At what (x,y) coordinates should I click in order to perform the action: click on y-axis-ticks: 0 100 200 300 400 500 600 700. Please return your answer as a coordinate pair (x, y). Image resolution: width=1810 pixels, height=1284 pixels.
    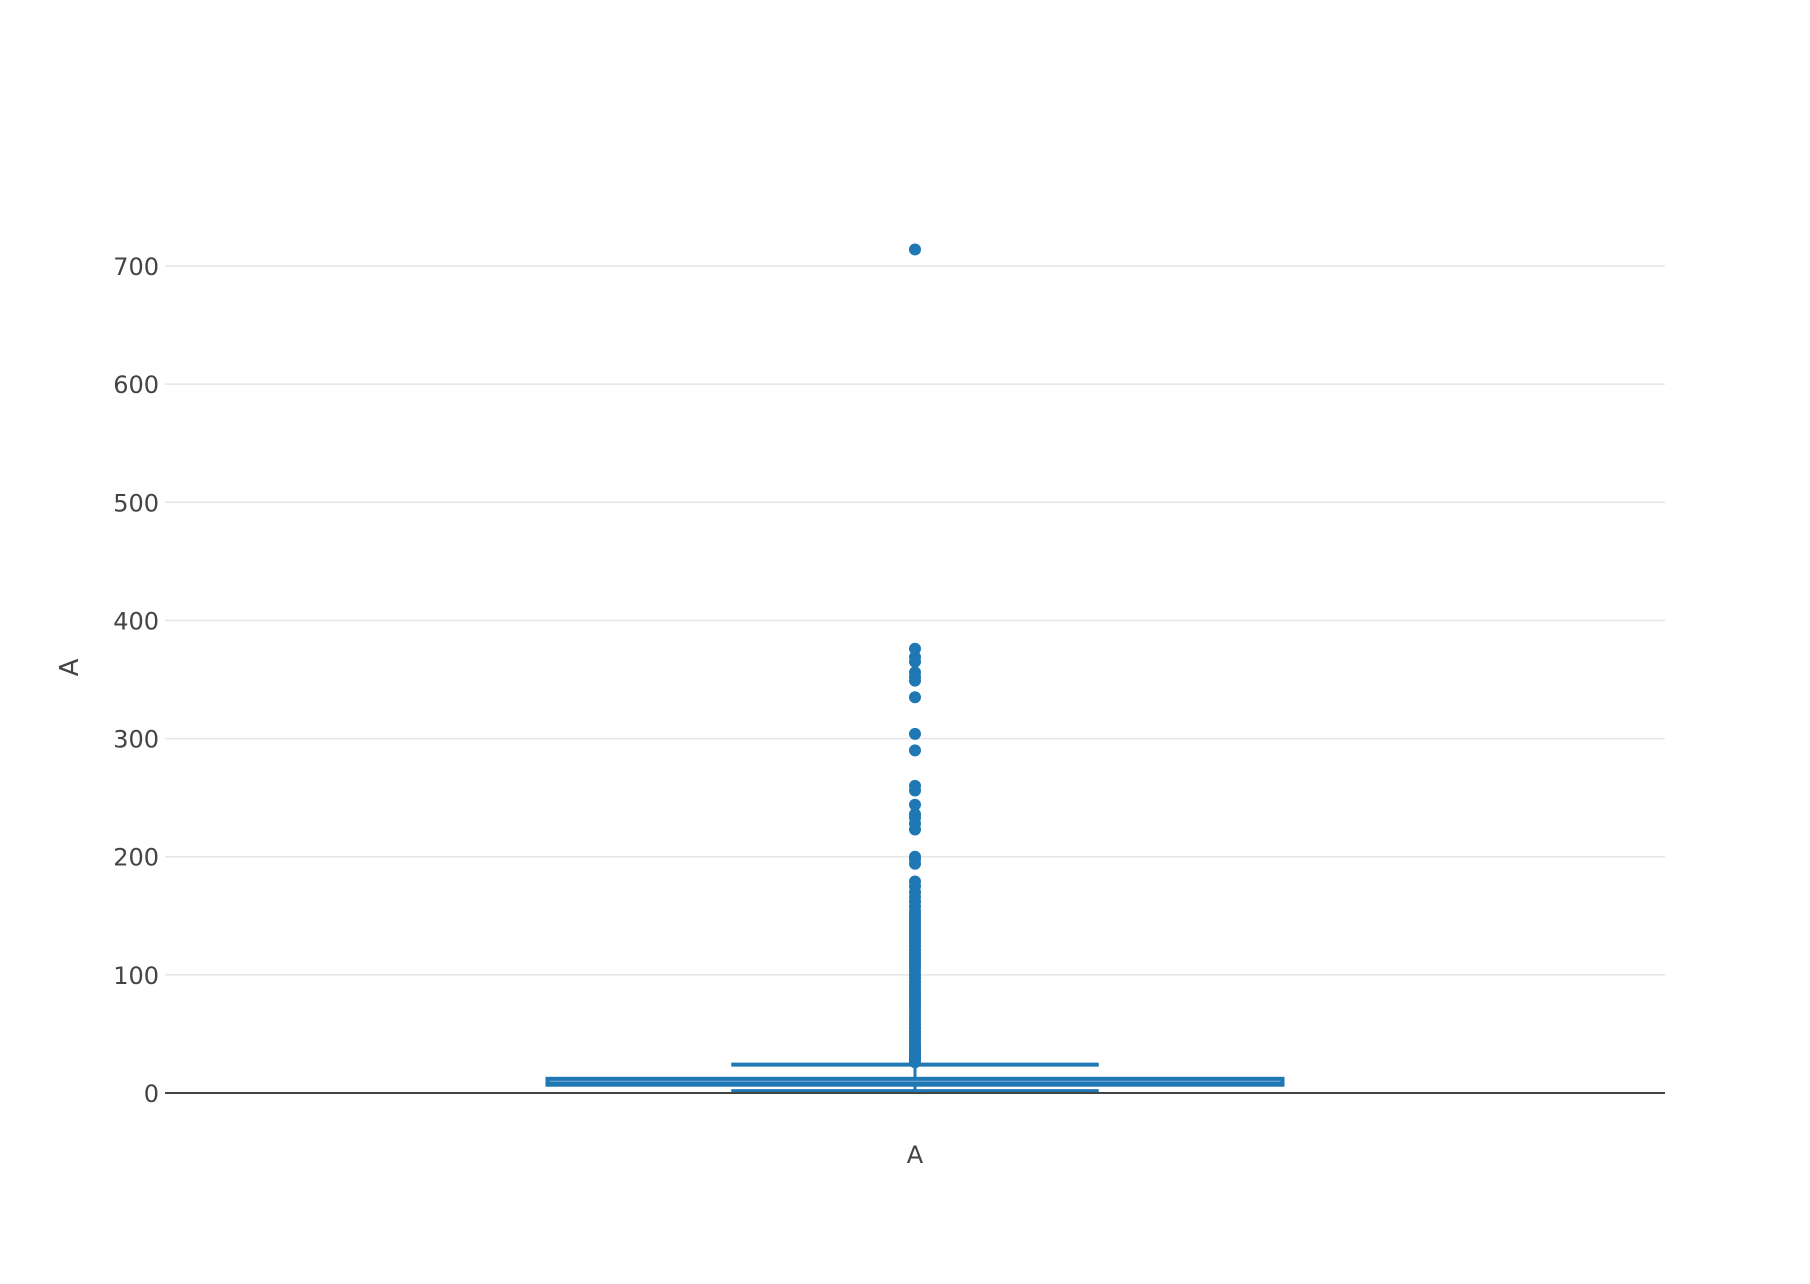
    Looking at the image, I should click on (136, 680).